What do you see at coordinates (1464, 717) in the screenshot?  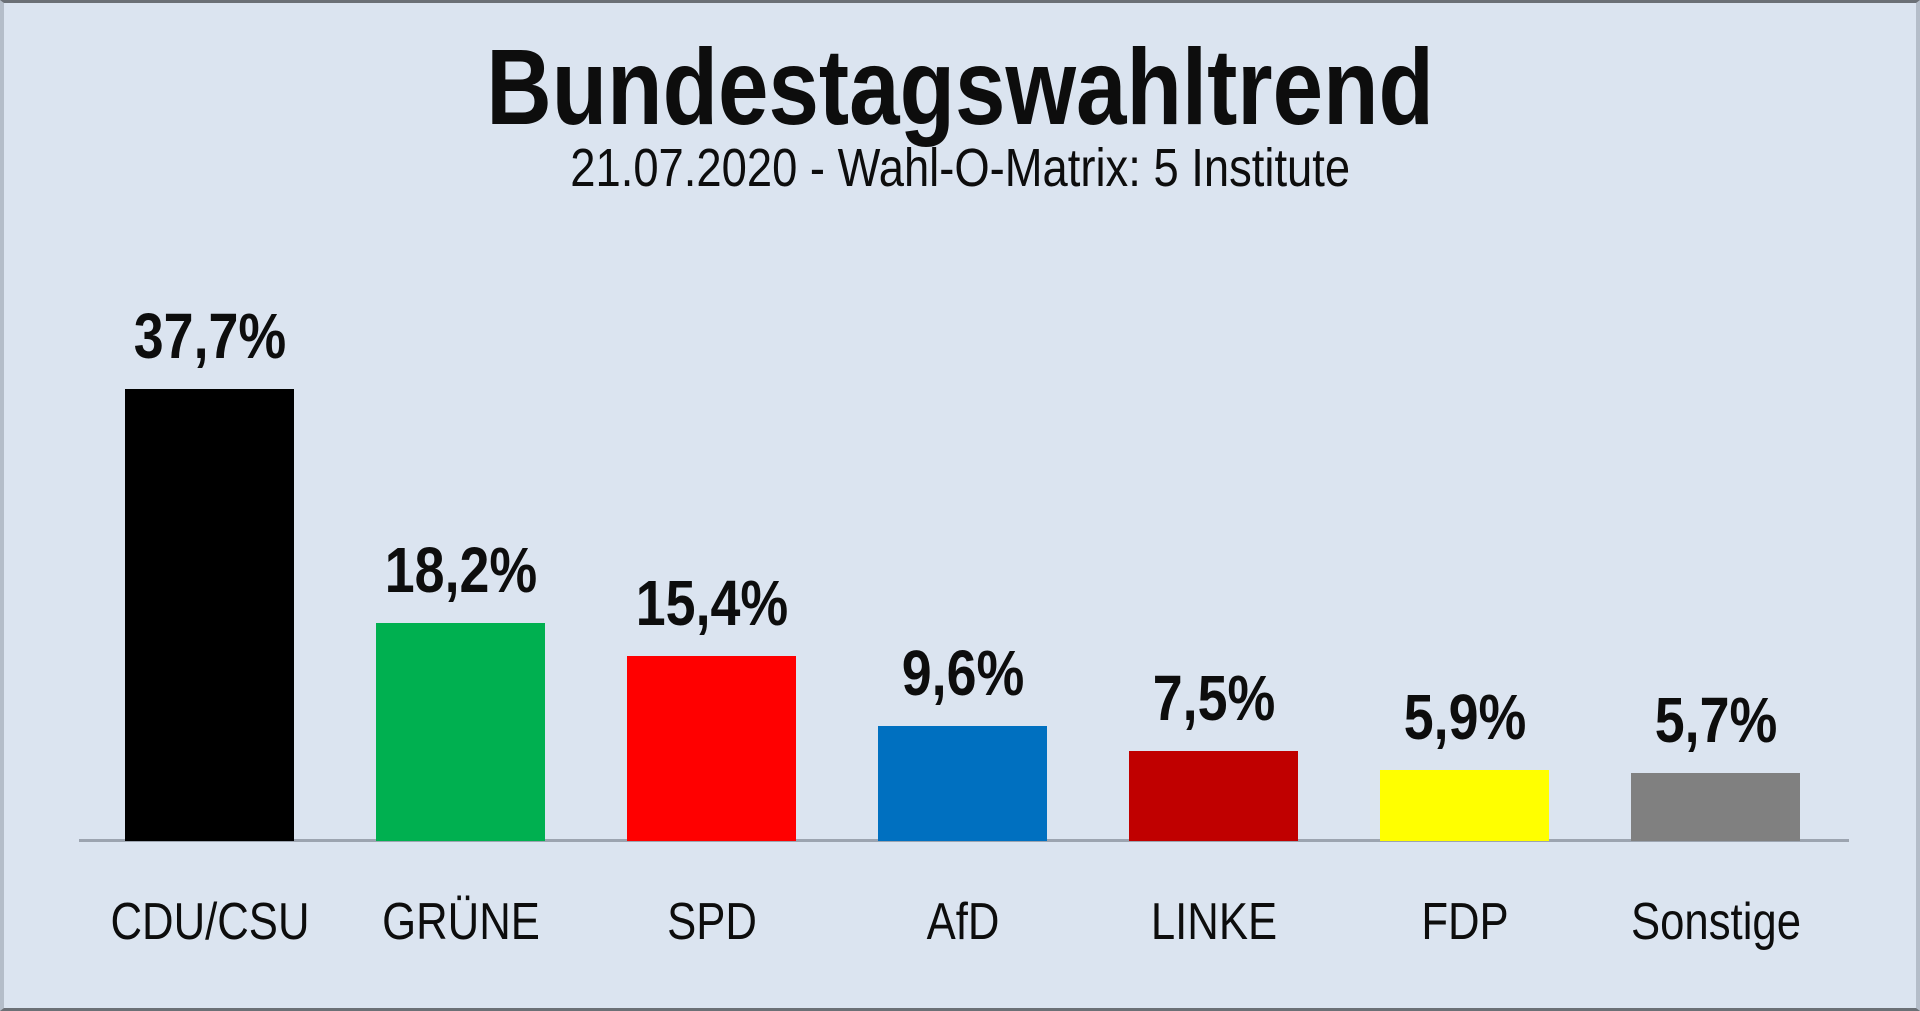 I see `value-label-fdp: 5,9%` at bounding box center [1464, 717].